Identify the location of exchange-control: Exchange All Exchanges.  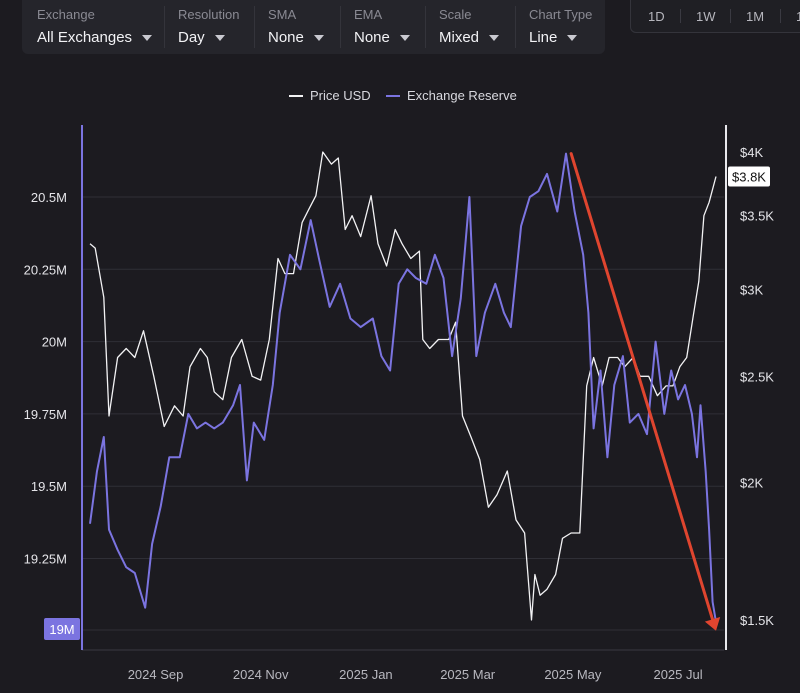
(95, 28).